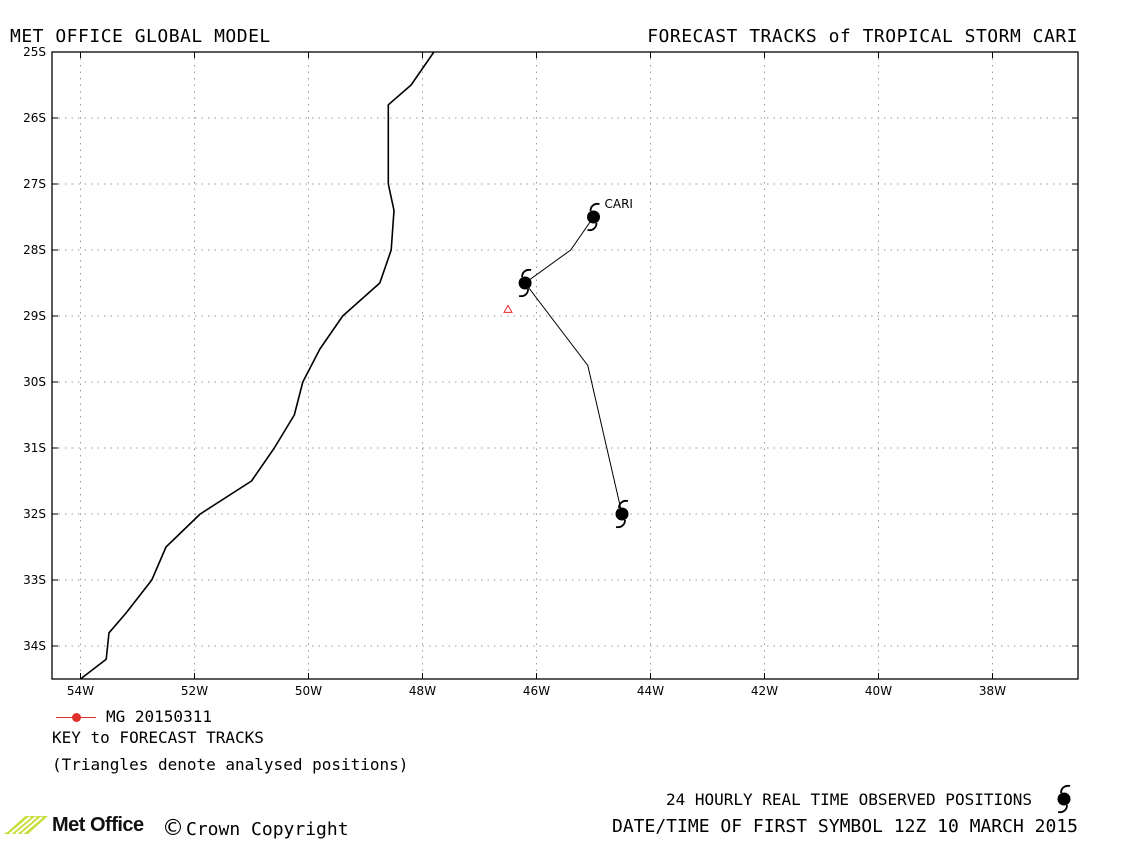 The width and height of the screenshot is (1130, 841). I want to click on lat-tick-label: 26S, so click(34, 118).